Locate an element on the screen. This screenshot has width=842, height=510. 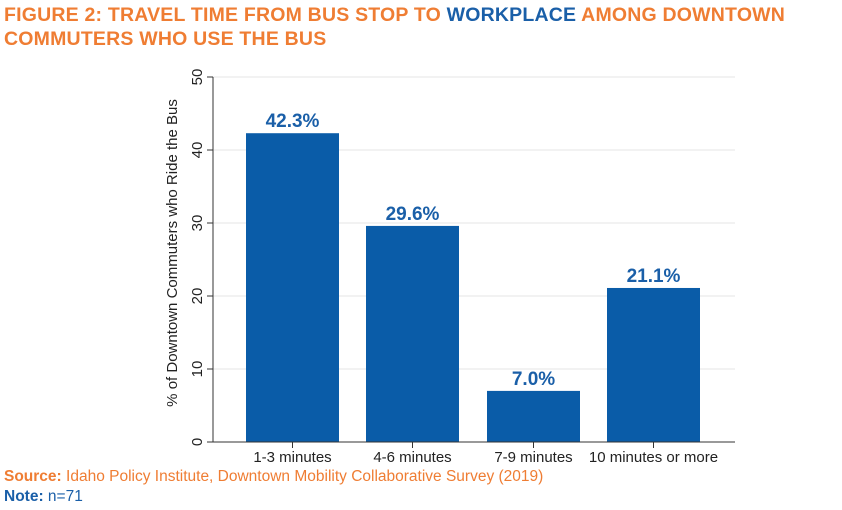
source-label: Source: is located at coordinates (33, 476).